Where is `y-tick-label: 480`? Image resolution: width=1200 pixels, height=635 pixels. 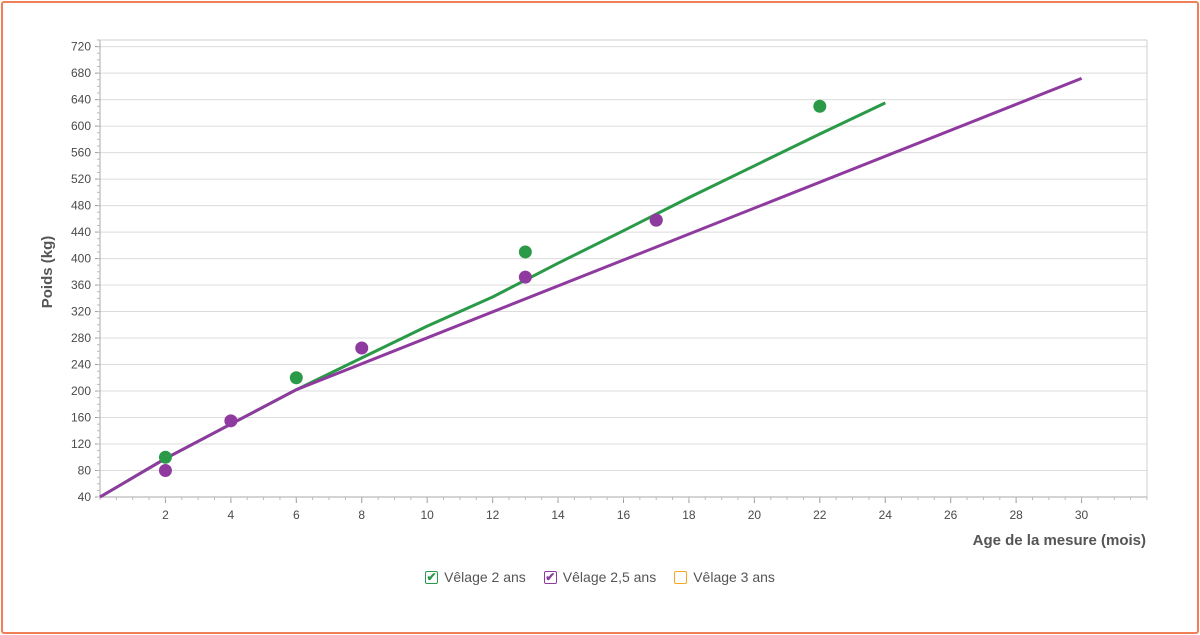
y-tick-label: 480 is located at coordinates (81, 206).